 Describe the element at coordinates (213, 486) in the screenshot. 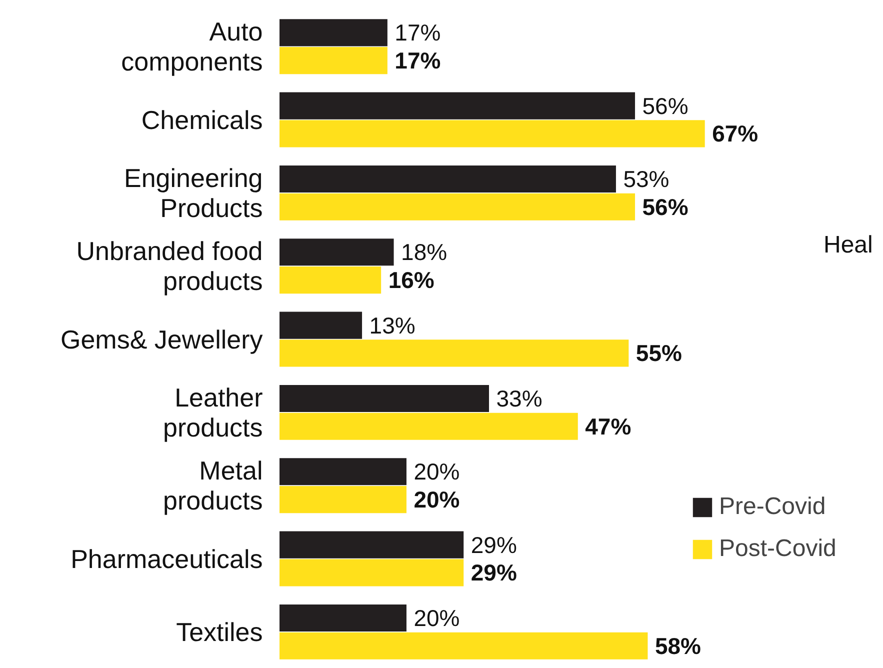

I see `y-tick-label: Metal products` at that location.